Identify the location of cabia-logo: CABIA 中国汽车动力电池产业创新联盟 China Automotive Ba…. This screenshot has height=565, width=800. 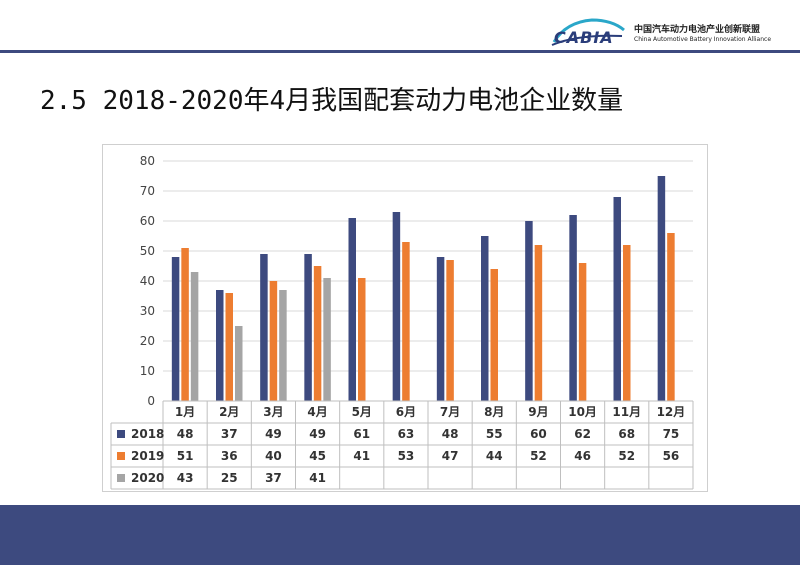
(673, 31).